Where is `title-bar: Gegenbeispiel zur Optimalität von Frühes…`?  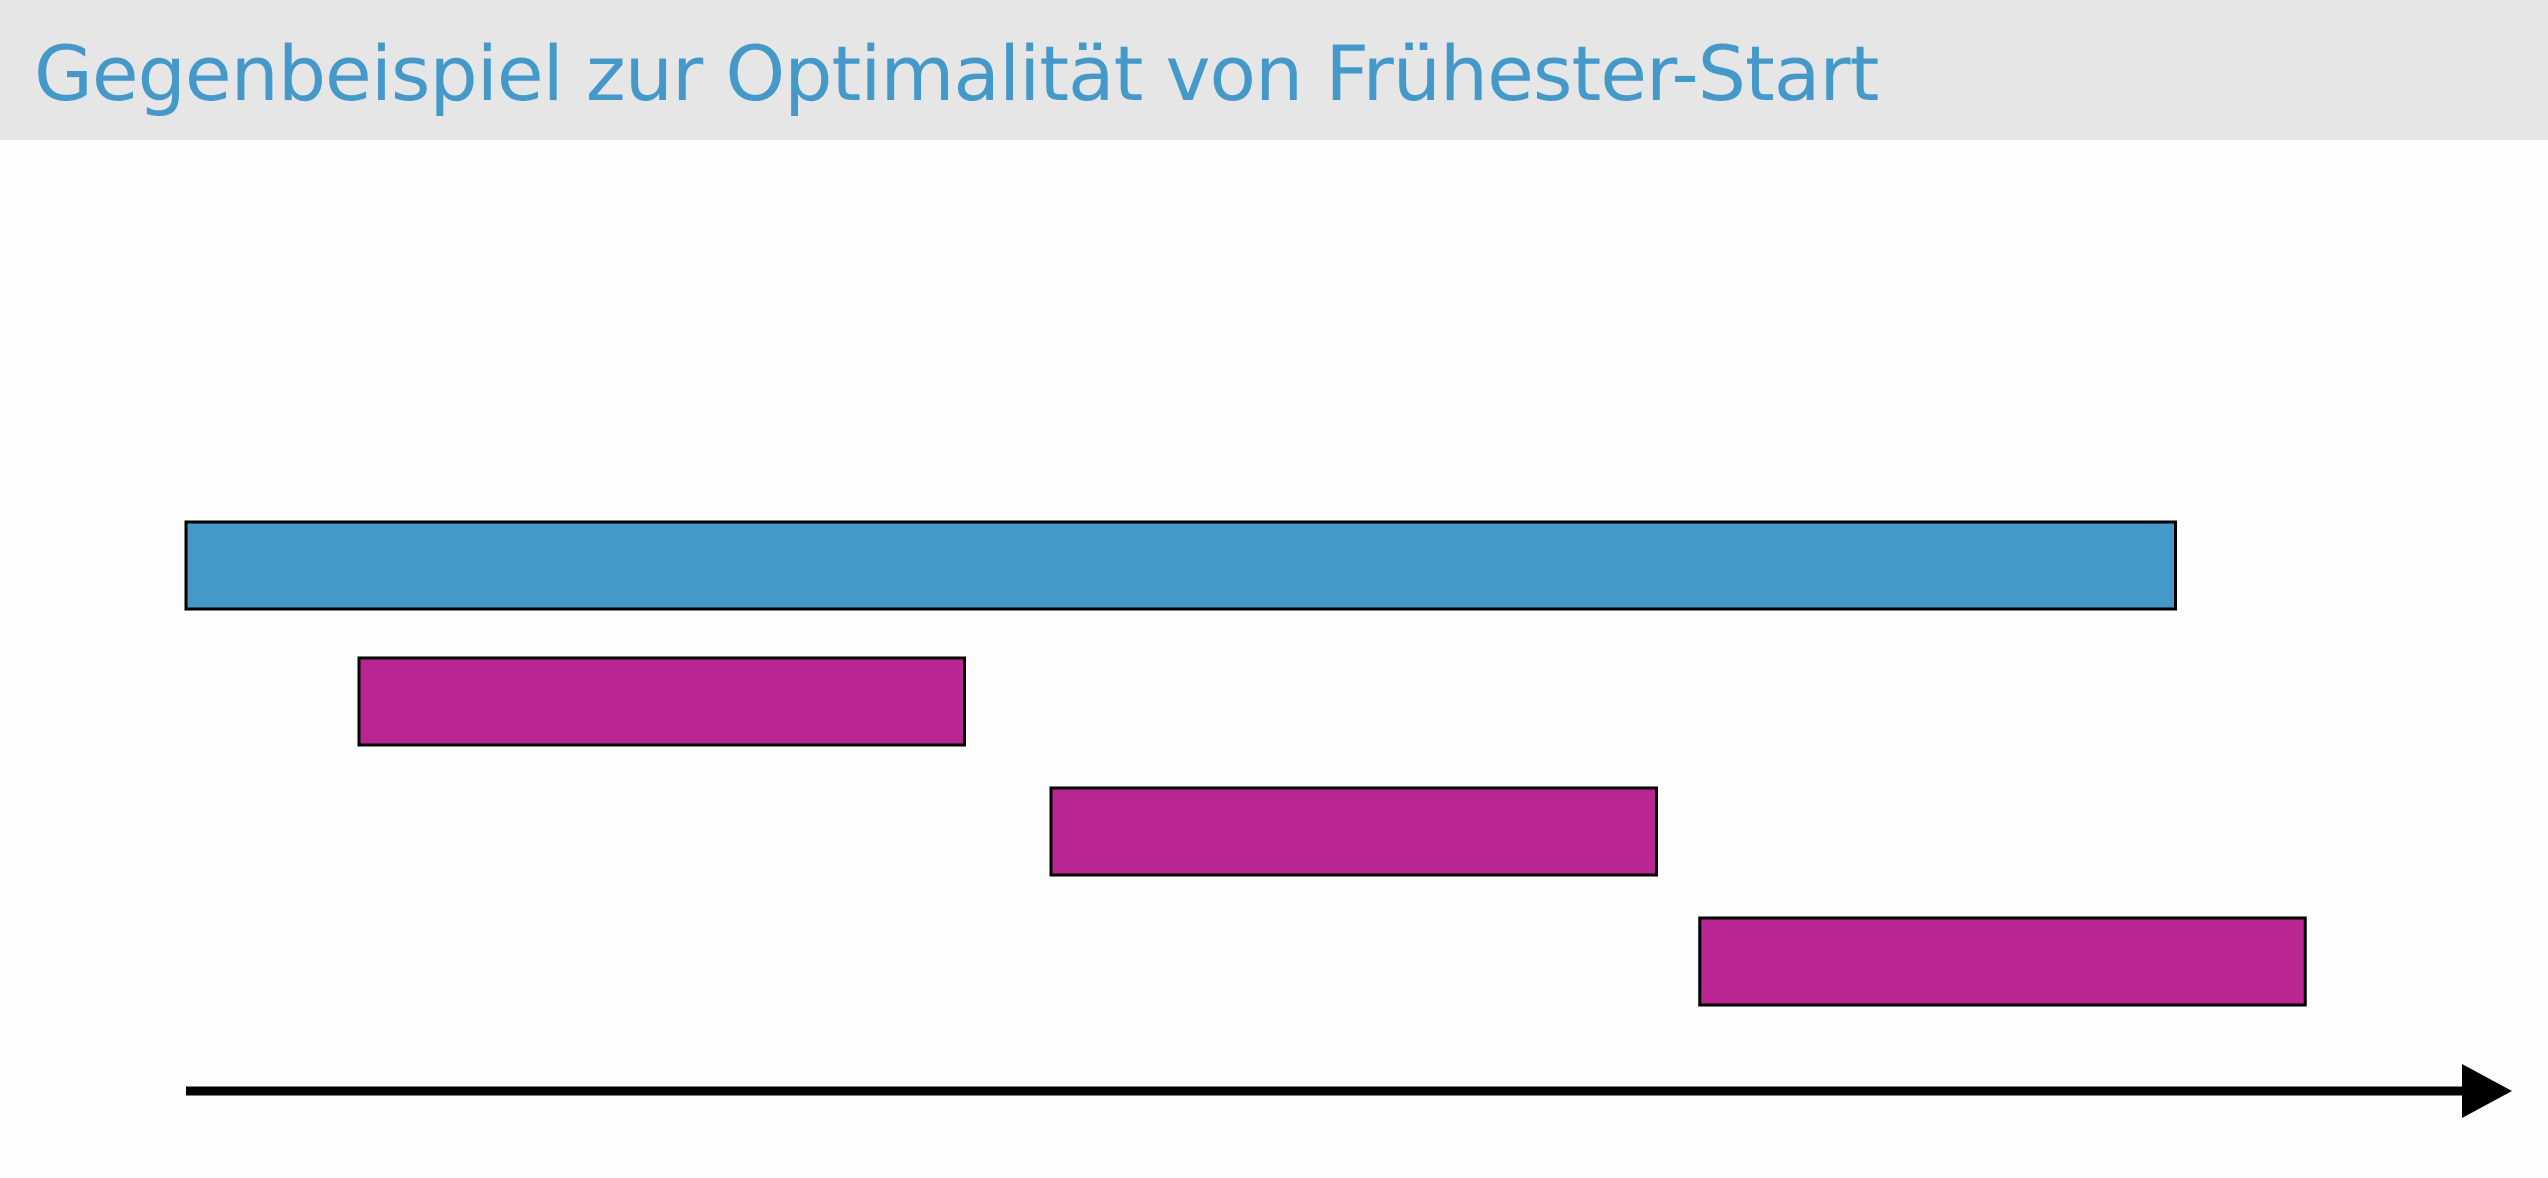
title-bar: Gegenbeispiel zur Optimalität von Frühes… is located at coordinates (1274, 70).